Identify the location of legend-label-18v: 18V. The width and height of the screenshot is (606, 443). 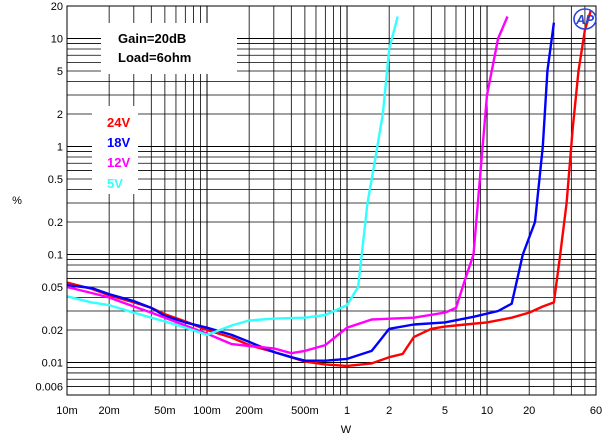
(118, 142).